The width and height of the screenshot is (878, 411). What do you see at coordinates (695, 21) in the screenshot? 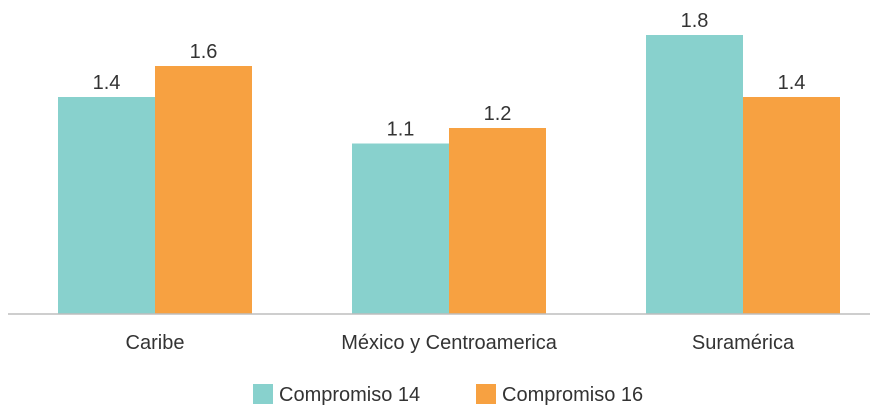
I see `value-label-1-3: 1.8` at bounding box center [695, 21].